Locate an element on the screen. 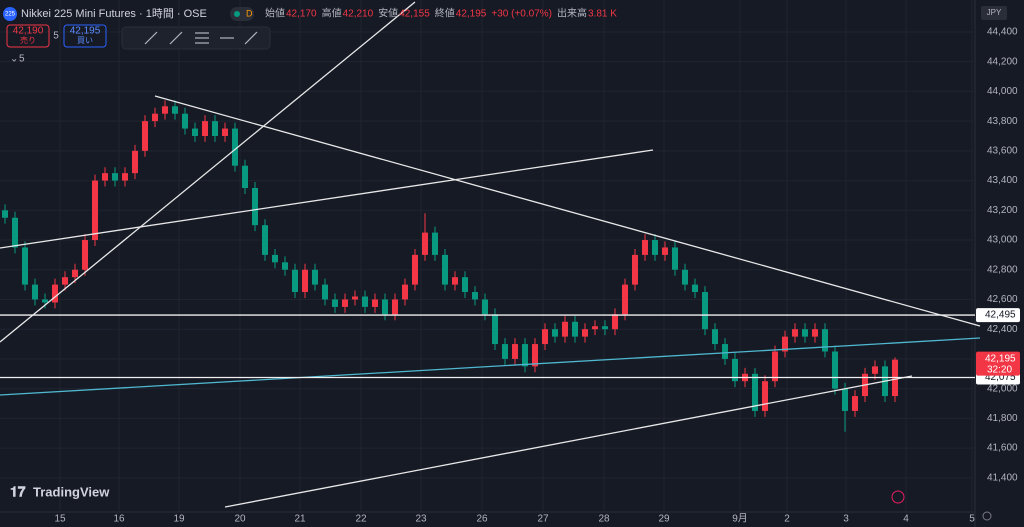 The width and height of the screenshot is (1024, 527). badge: D is located at coordinates (249, 13).